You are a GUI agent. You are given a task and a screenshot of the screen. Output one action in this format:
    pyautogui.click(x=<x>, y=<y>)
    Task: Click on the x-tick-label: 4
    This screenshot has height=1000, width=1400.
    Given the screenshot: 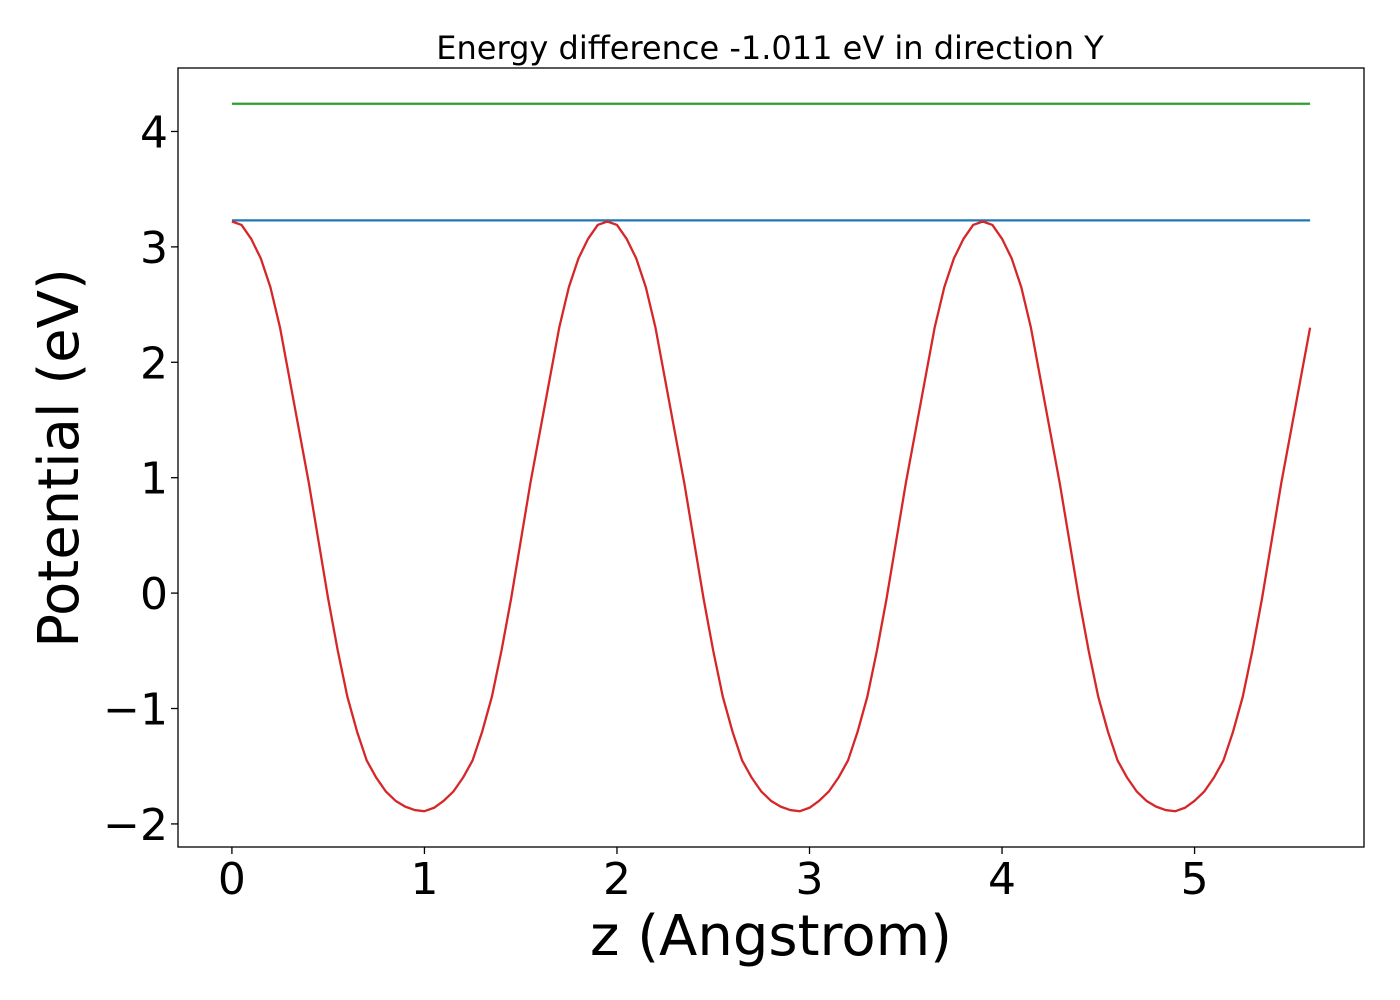 What is the action you would take?
    pyautogui.click(x=1002, y=879)
    